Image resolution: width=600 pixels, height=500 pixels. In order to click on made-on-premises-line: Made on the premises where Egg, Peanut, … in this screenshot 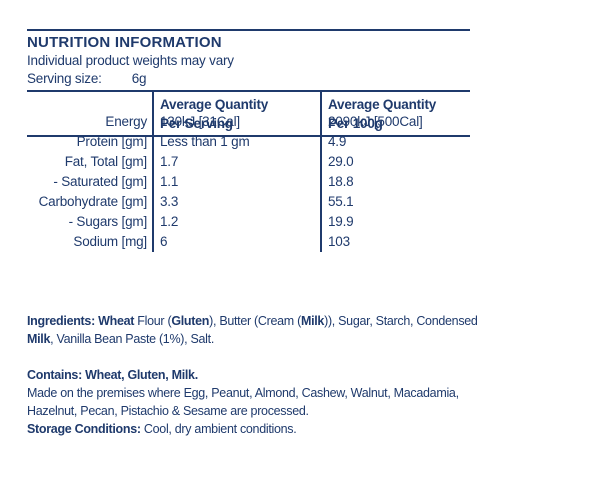, I will do `click(243, 402)`.